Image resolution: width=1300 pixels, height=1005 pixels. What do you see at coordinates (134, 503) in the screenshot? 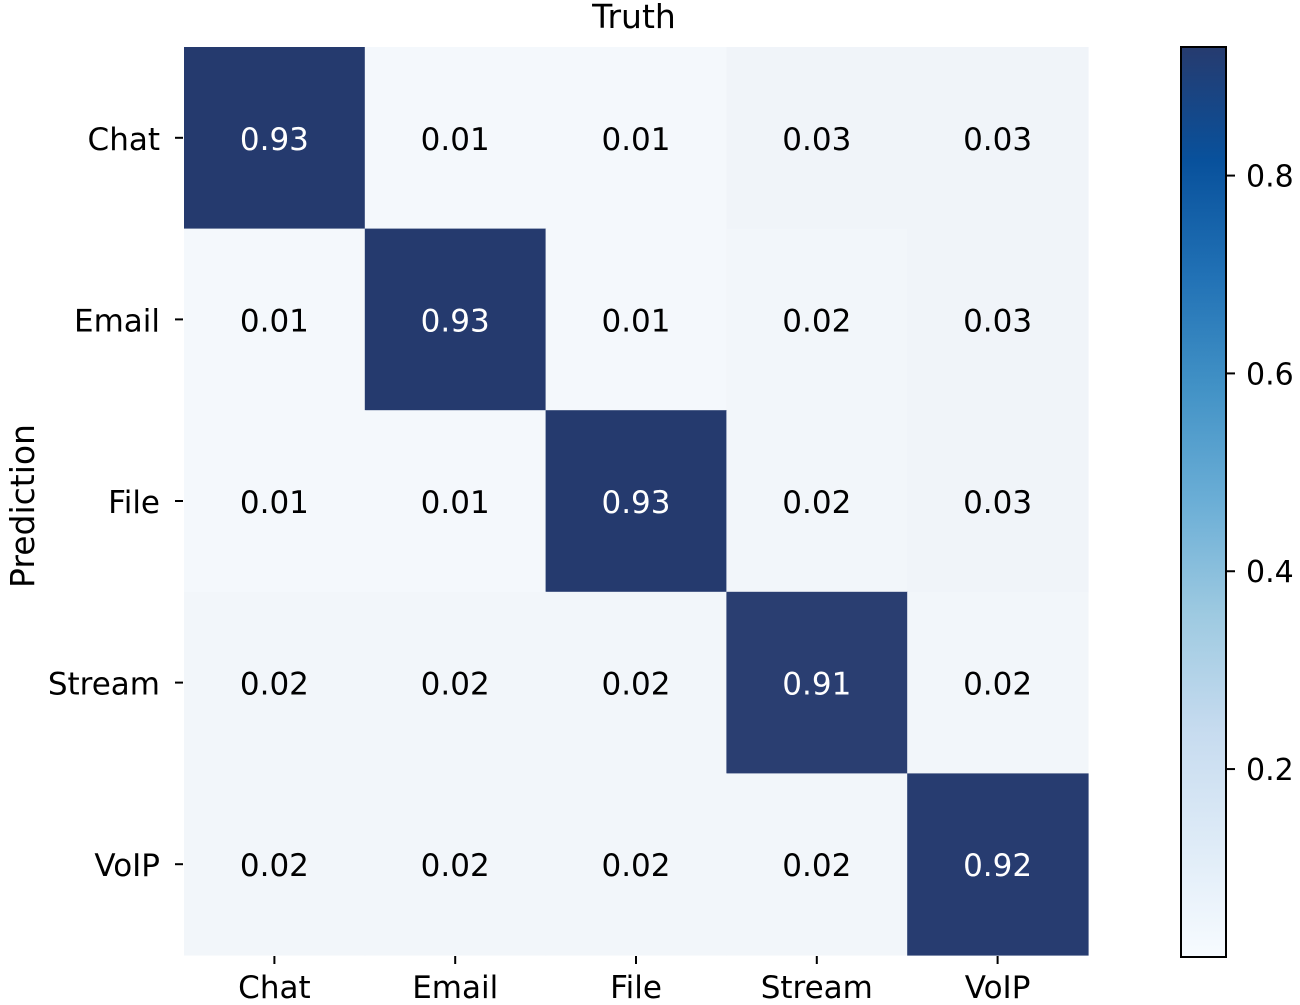
I see `y-tick-label-file: File` at bounding box center [134, 503].